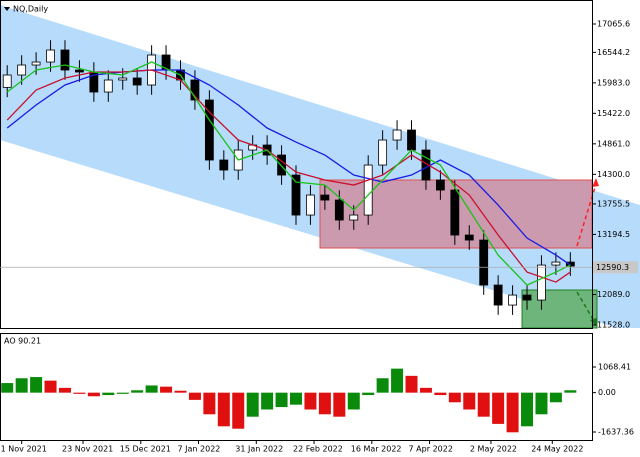  What do you see at coordinates (30, 9) in the screenshot?
I see `chart-title: NQ,Daily` at bounding box center [30, 9].